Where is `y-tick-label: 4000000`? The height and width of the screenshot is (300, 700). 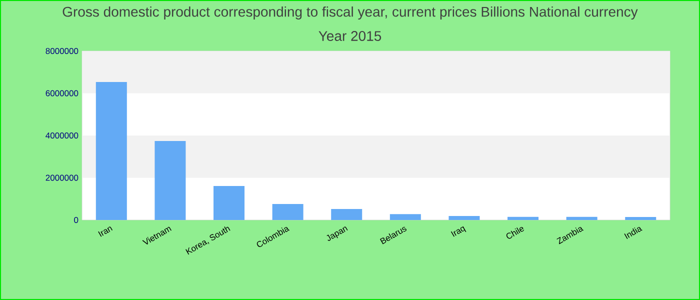 y-tick-label: 4000000 is located at coordinates (62, 135).